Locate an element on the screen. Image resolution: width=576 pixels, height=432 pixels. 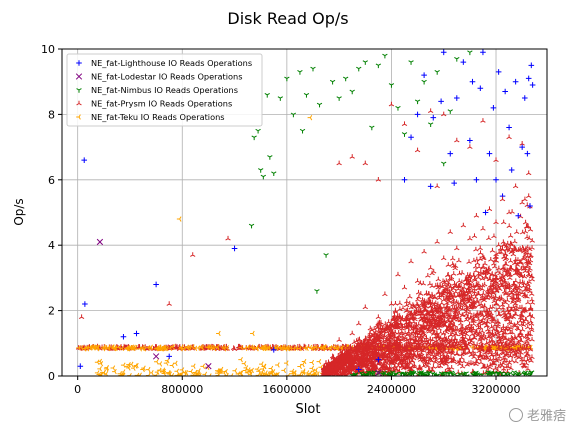
x-tick-label: 800000 is located at coordinates (182, 389).